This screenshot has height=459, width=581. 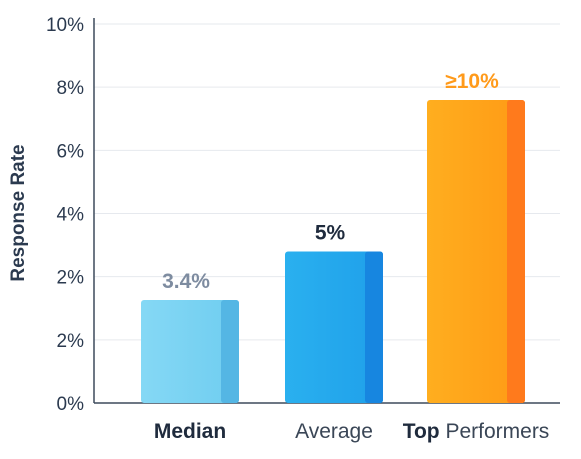 What do you see at coordinates (65, 25) in the screenshot?
I see `y-tick-label: 10%` at bounding box center [65, 25].